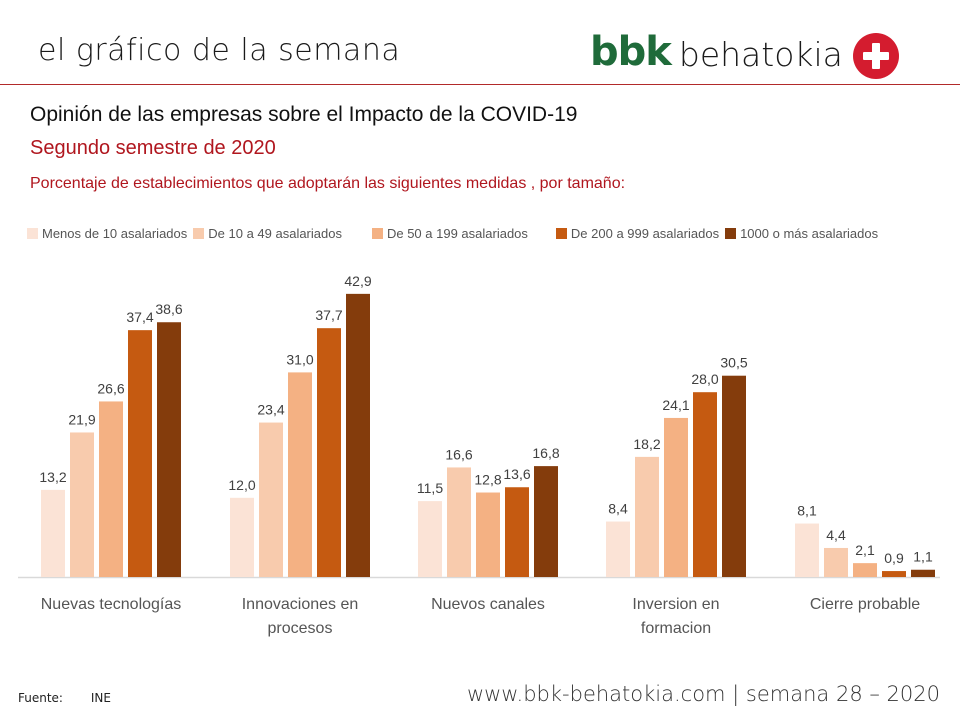  Describe the element at coordinates (458, 454) in the screenshot. I see `data-label: 16,6` at that location.